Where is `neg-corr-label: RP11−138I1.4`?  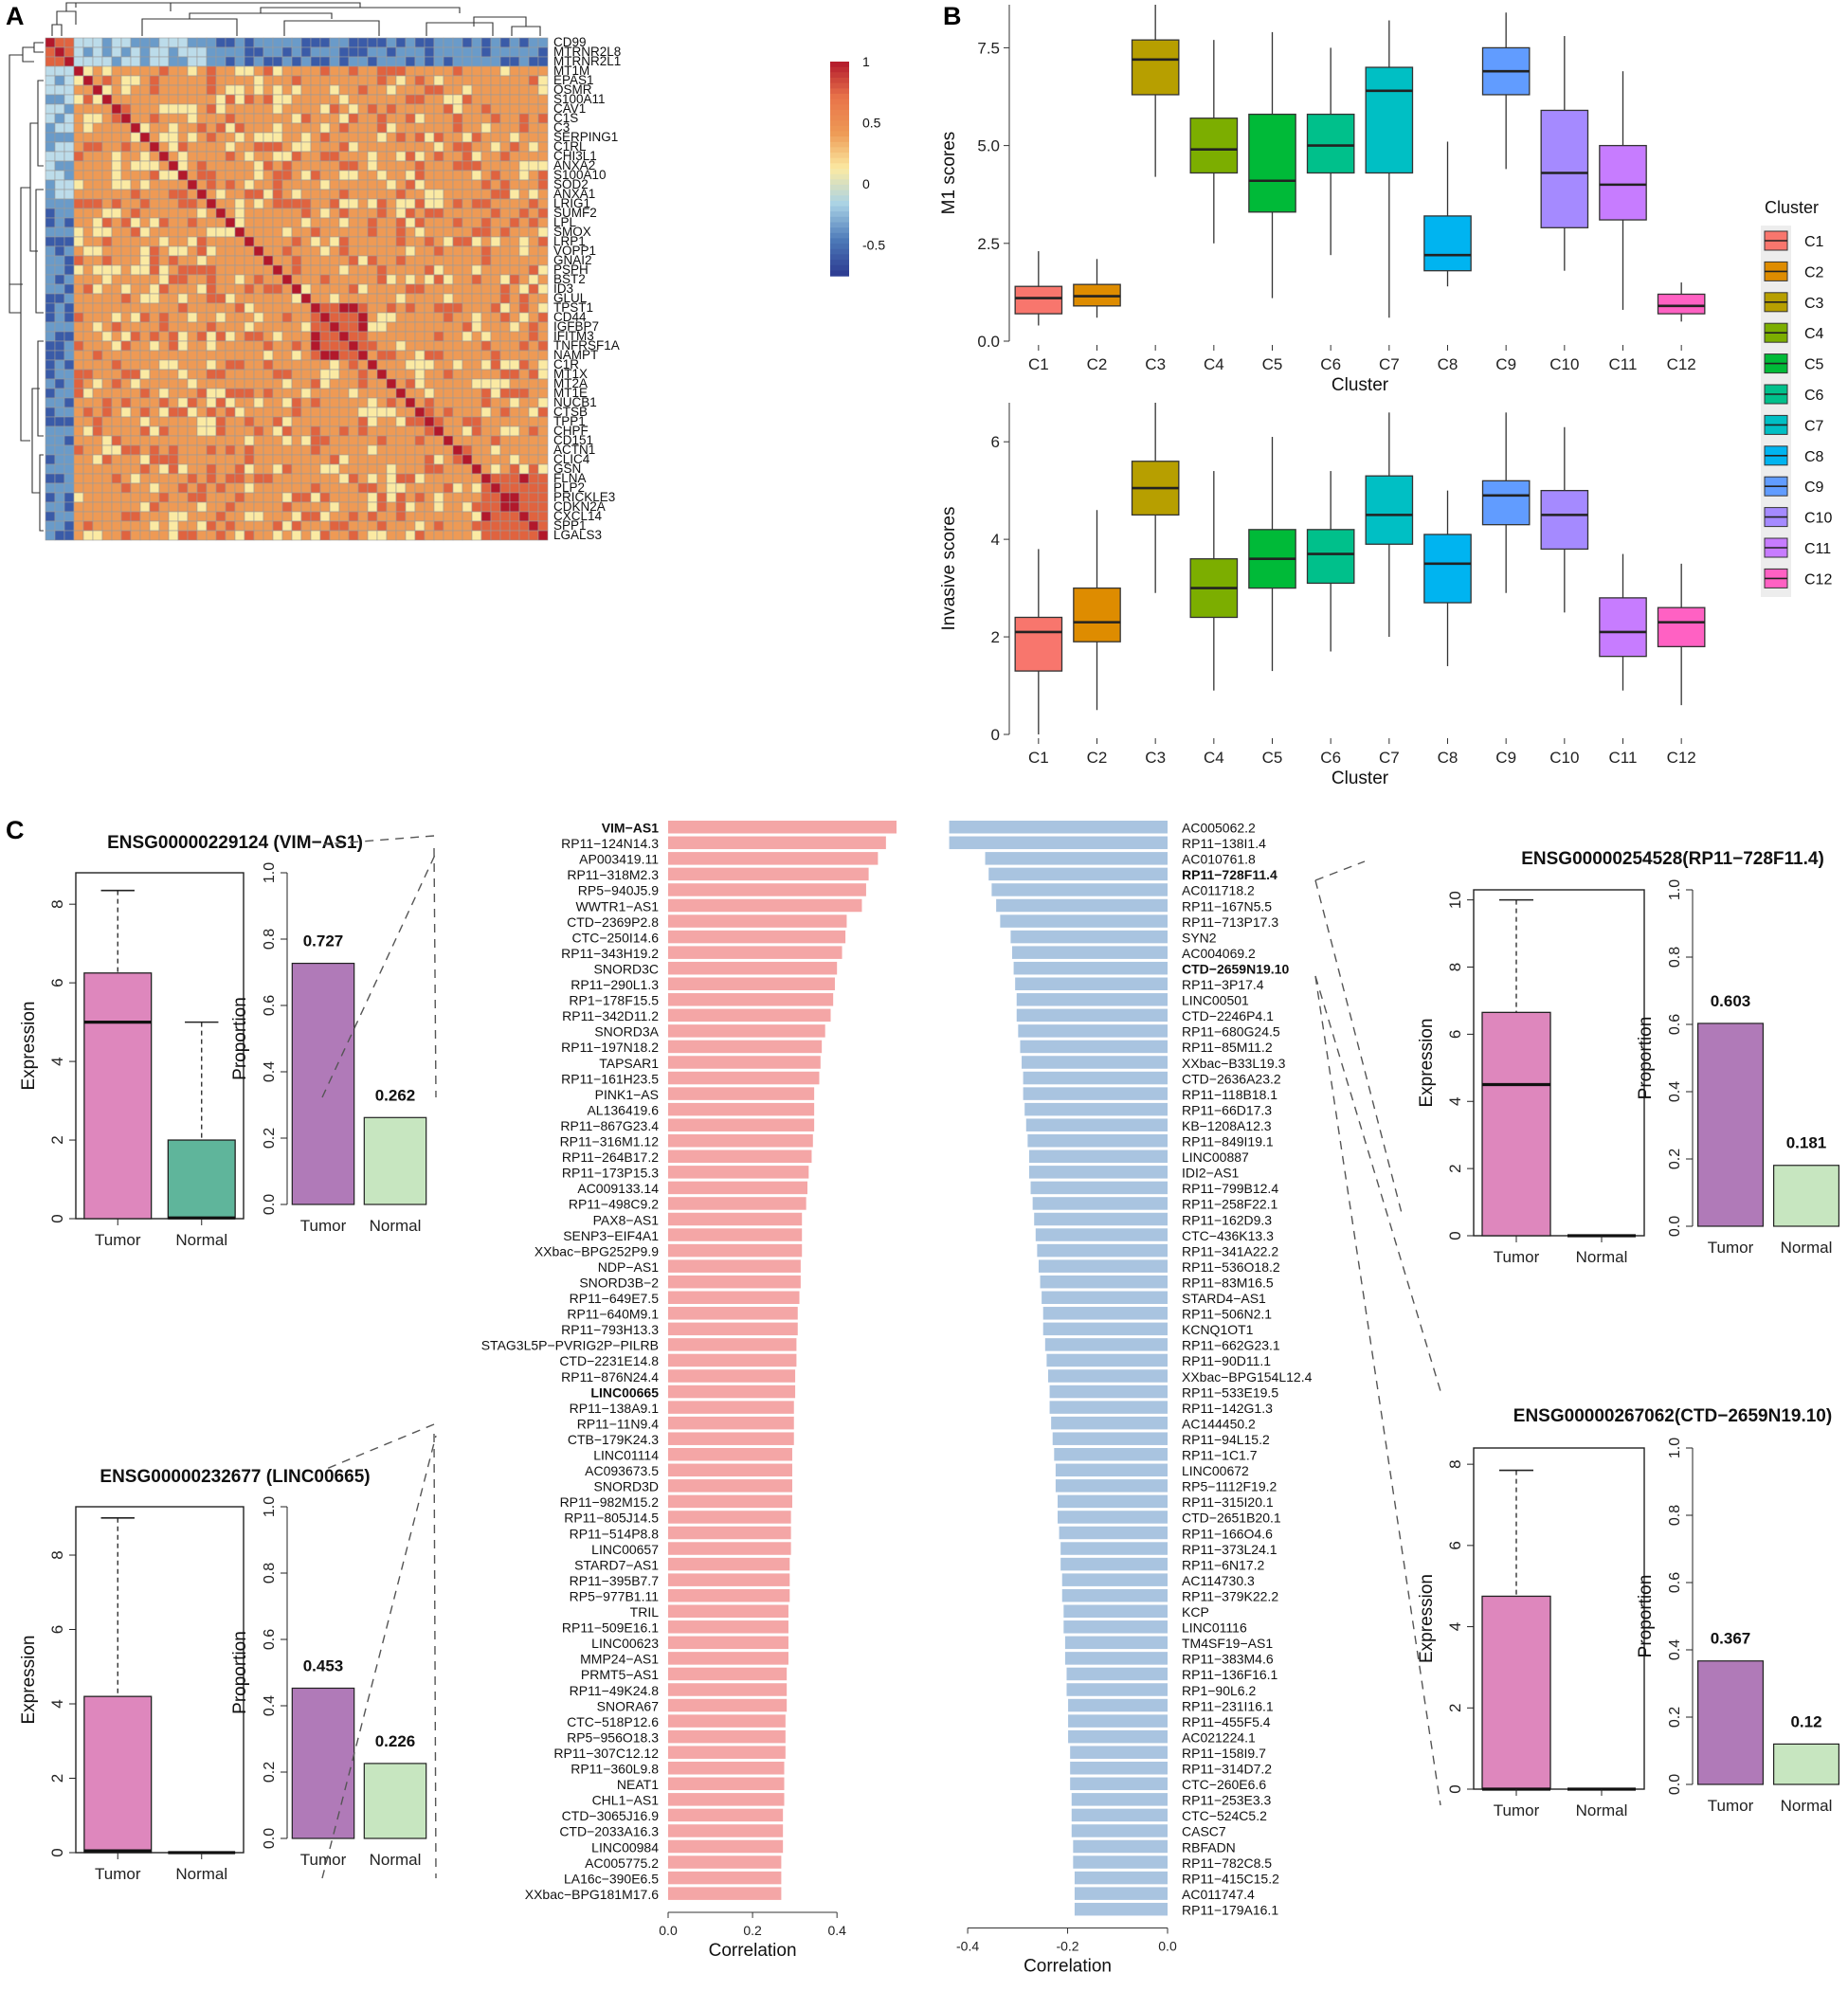
neg-corr-label: RP11−138I1.4 is located at coordinates (1224, 843).